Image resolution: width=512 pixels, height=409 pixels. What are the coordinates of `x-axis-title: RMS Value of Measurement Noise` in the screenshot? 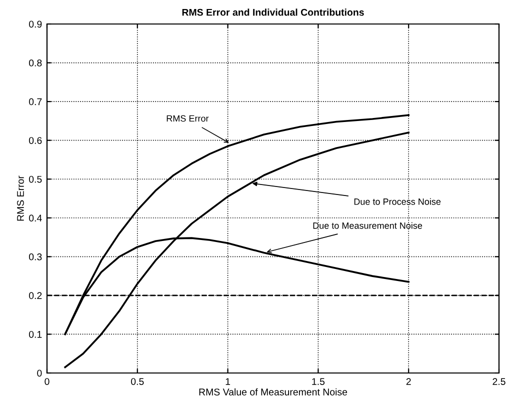 It's located at (273, 392).